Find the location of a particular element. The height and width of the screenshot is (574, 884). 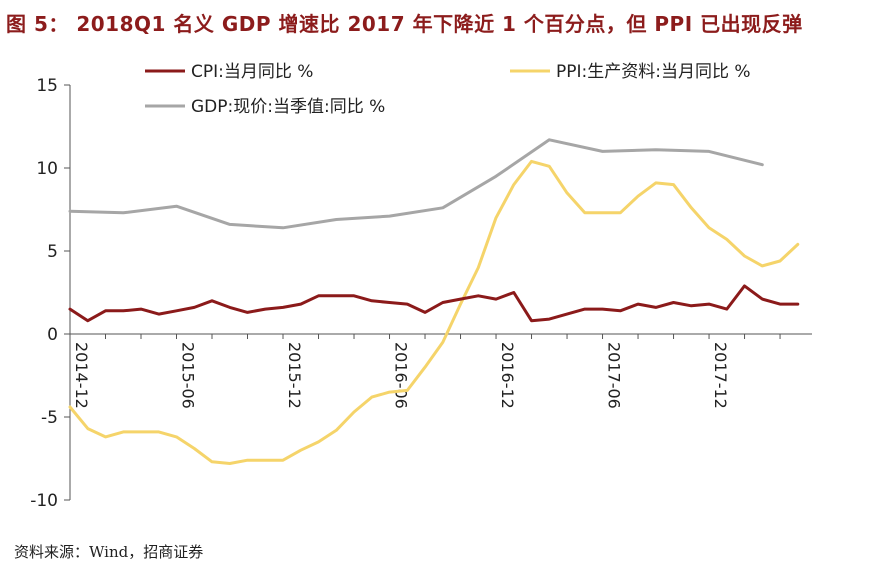

x-tick-label: 2016-12 is located at coordinates (507, 375).